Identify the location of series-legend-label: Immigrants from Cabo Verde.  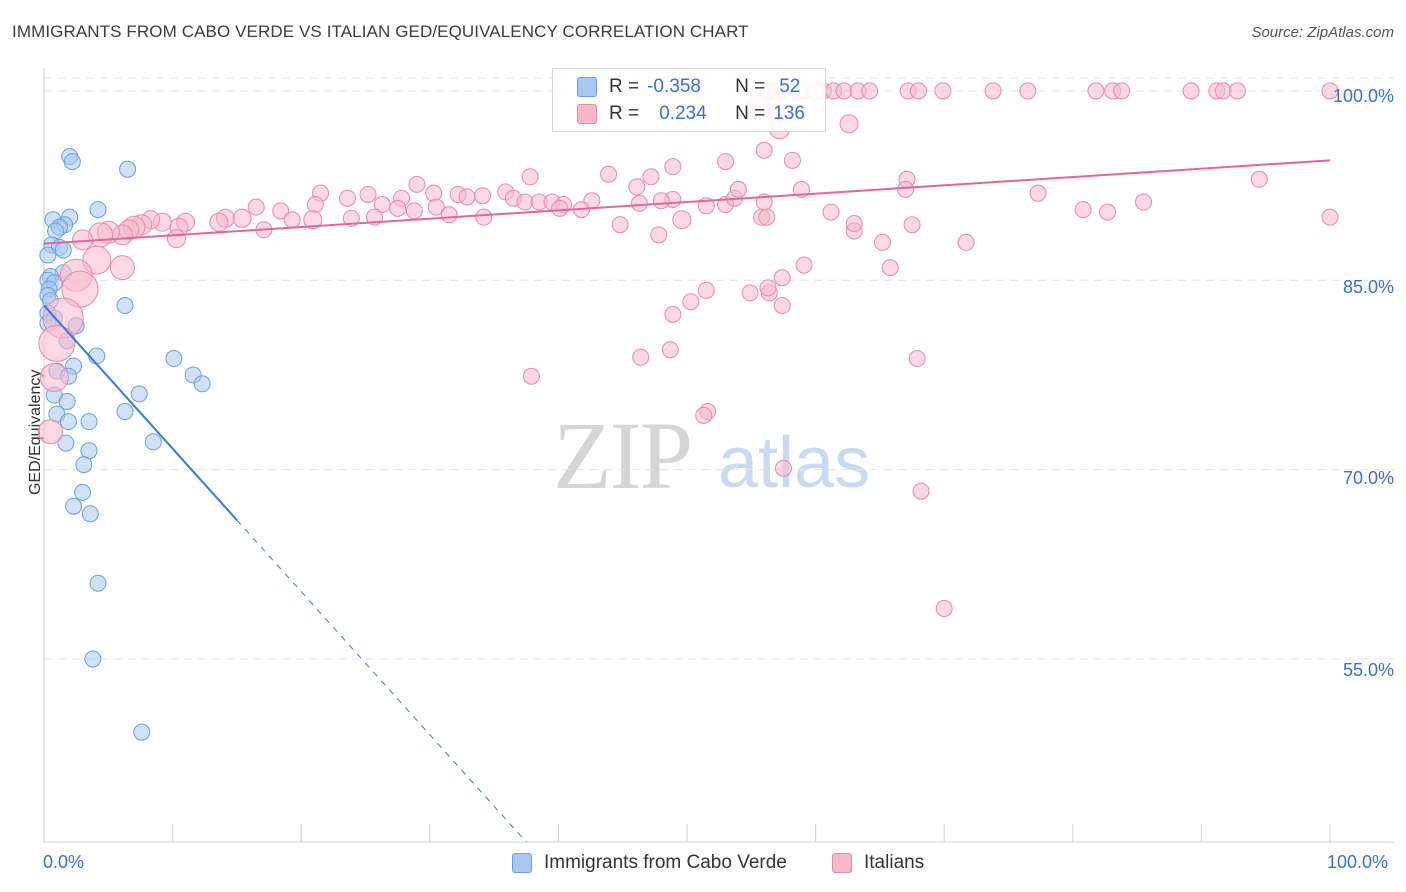
(665, 862).